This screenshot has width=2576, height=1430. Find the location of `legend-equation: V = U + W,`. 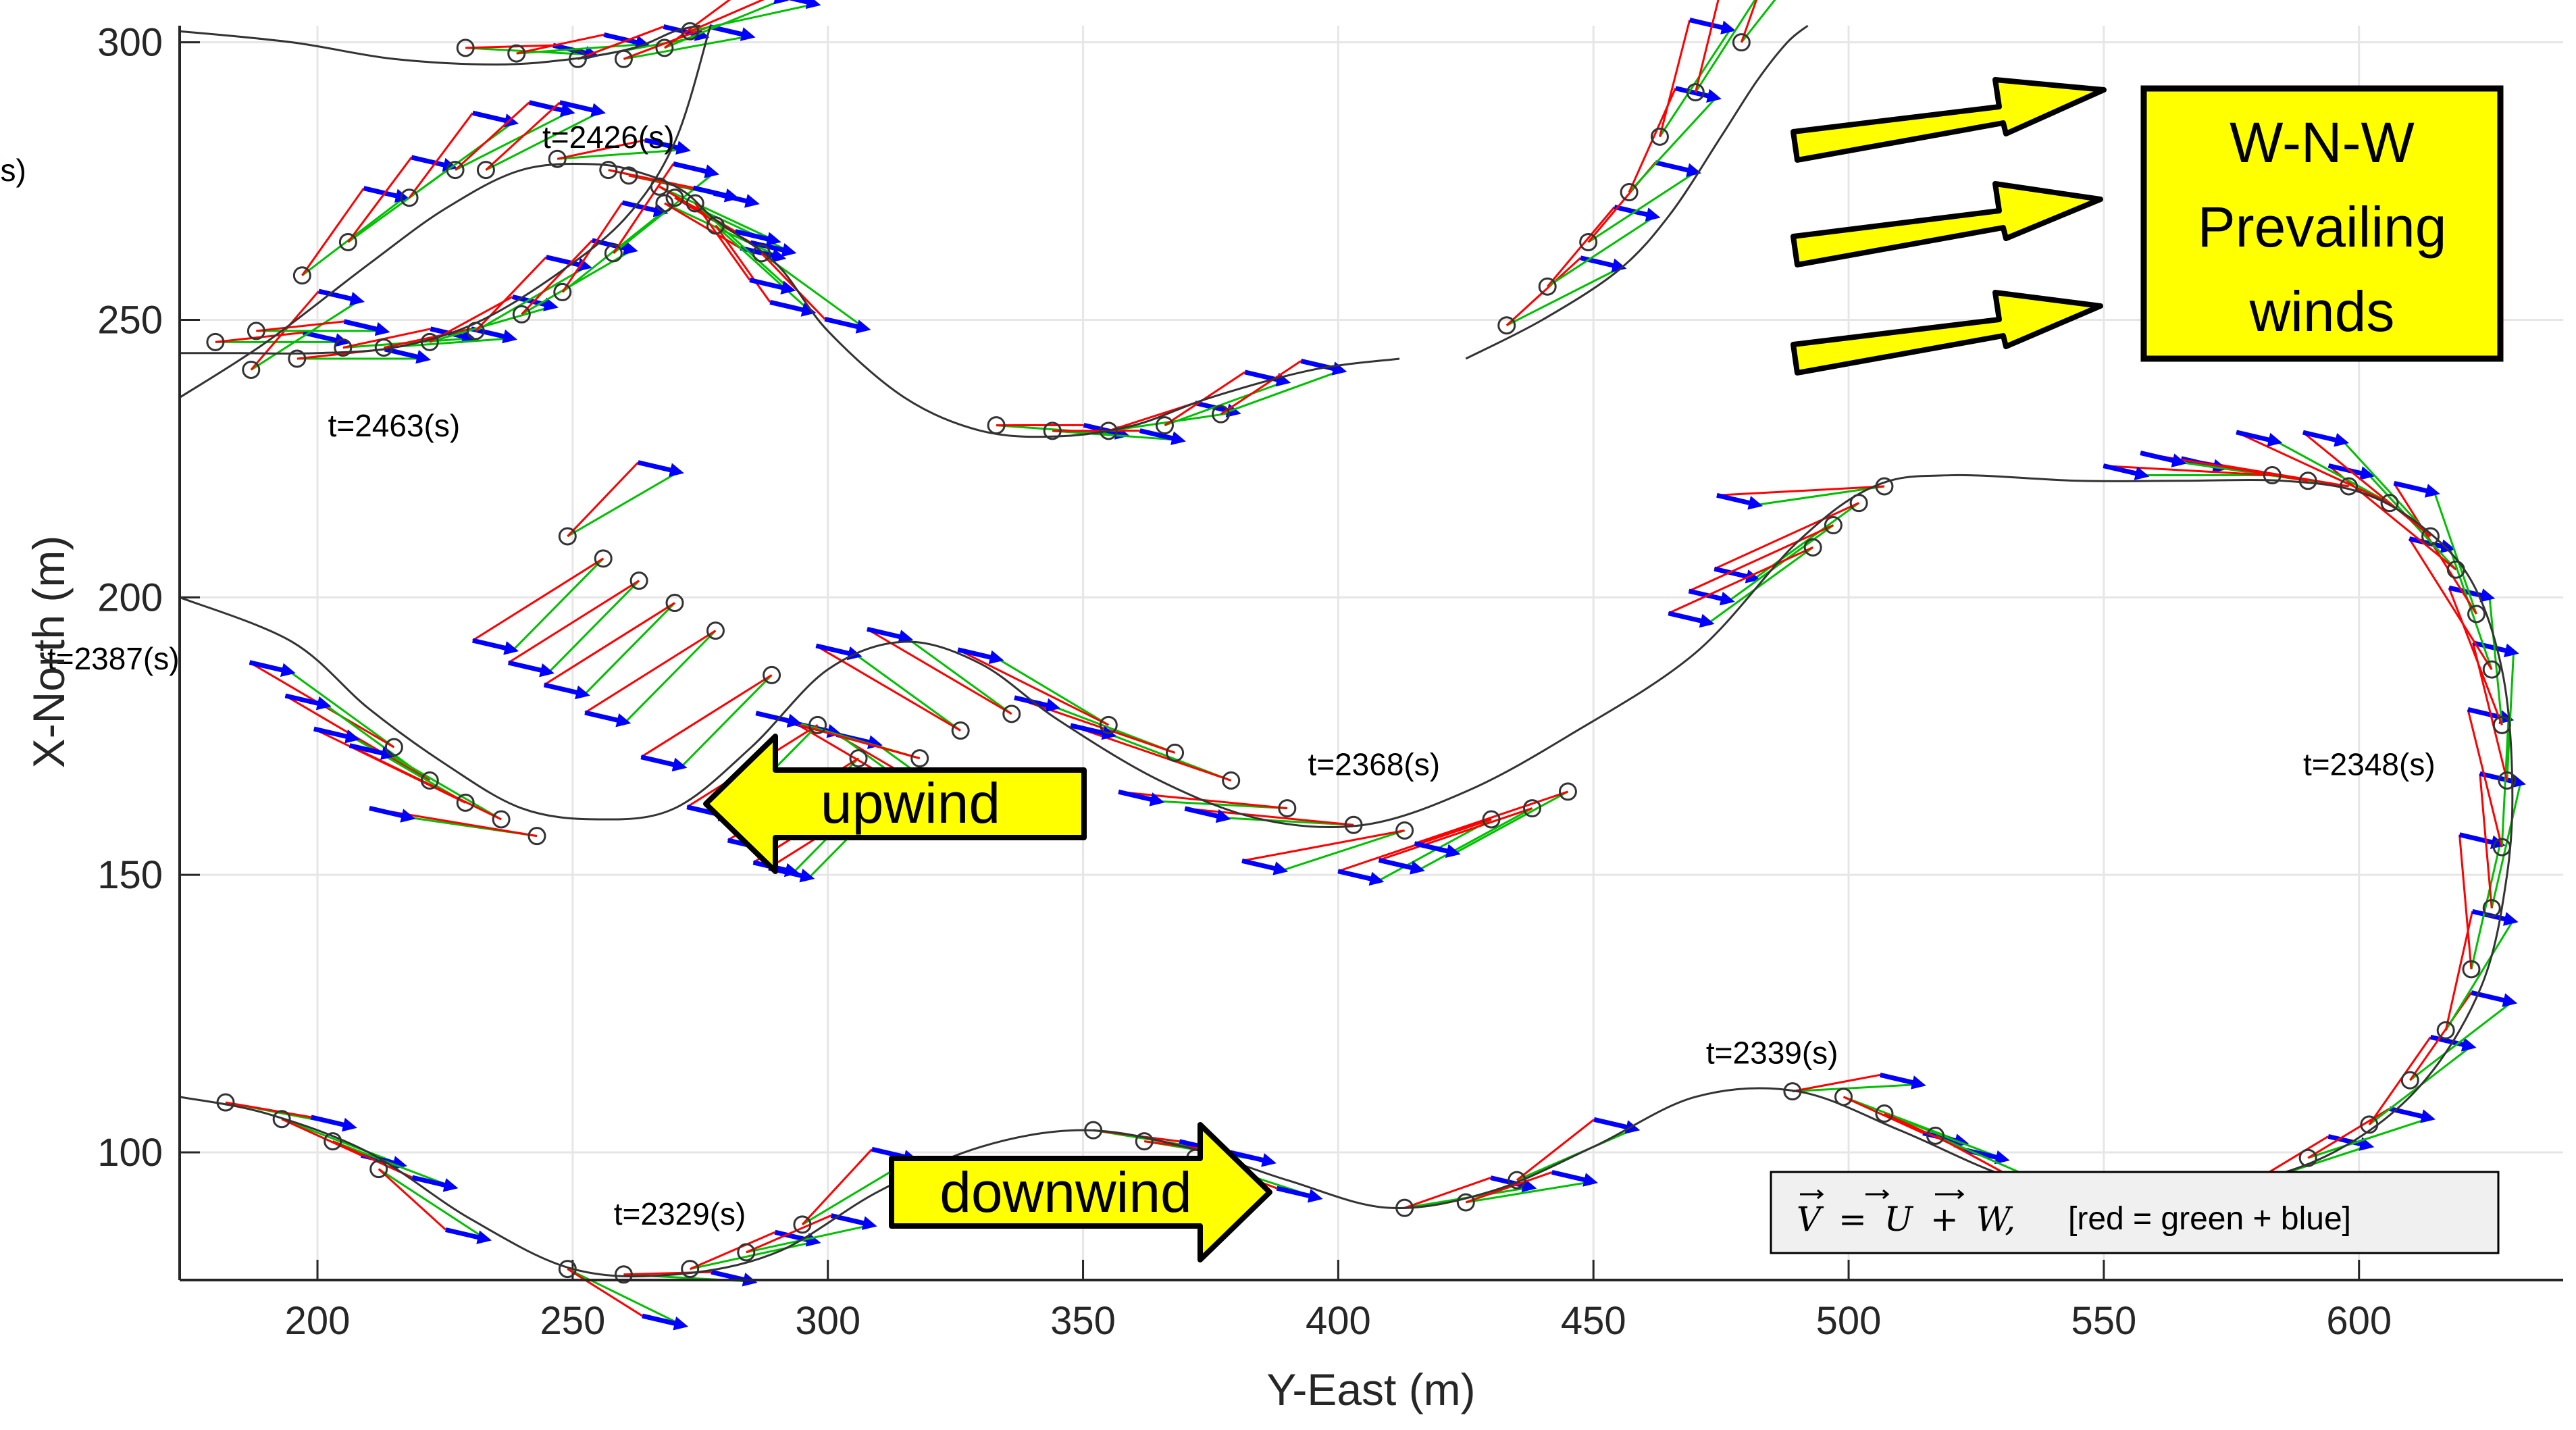

legend-equation: V = U + W, is located at coordinates (1906, 1219).